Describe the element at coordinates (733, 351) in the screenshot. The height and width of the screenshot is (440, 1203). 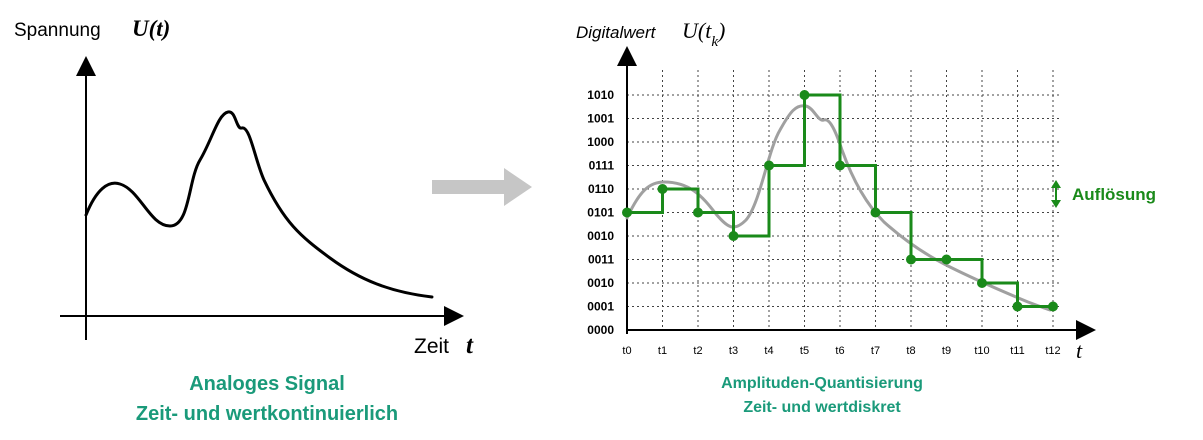
I see `x-tick-label: t3` at that location.